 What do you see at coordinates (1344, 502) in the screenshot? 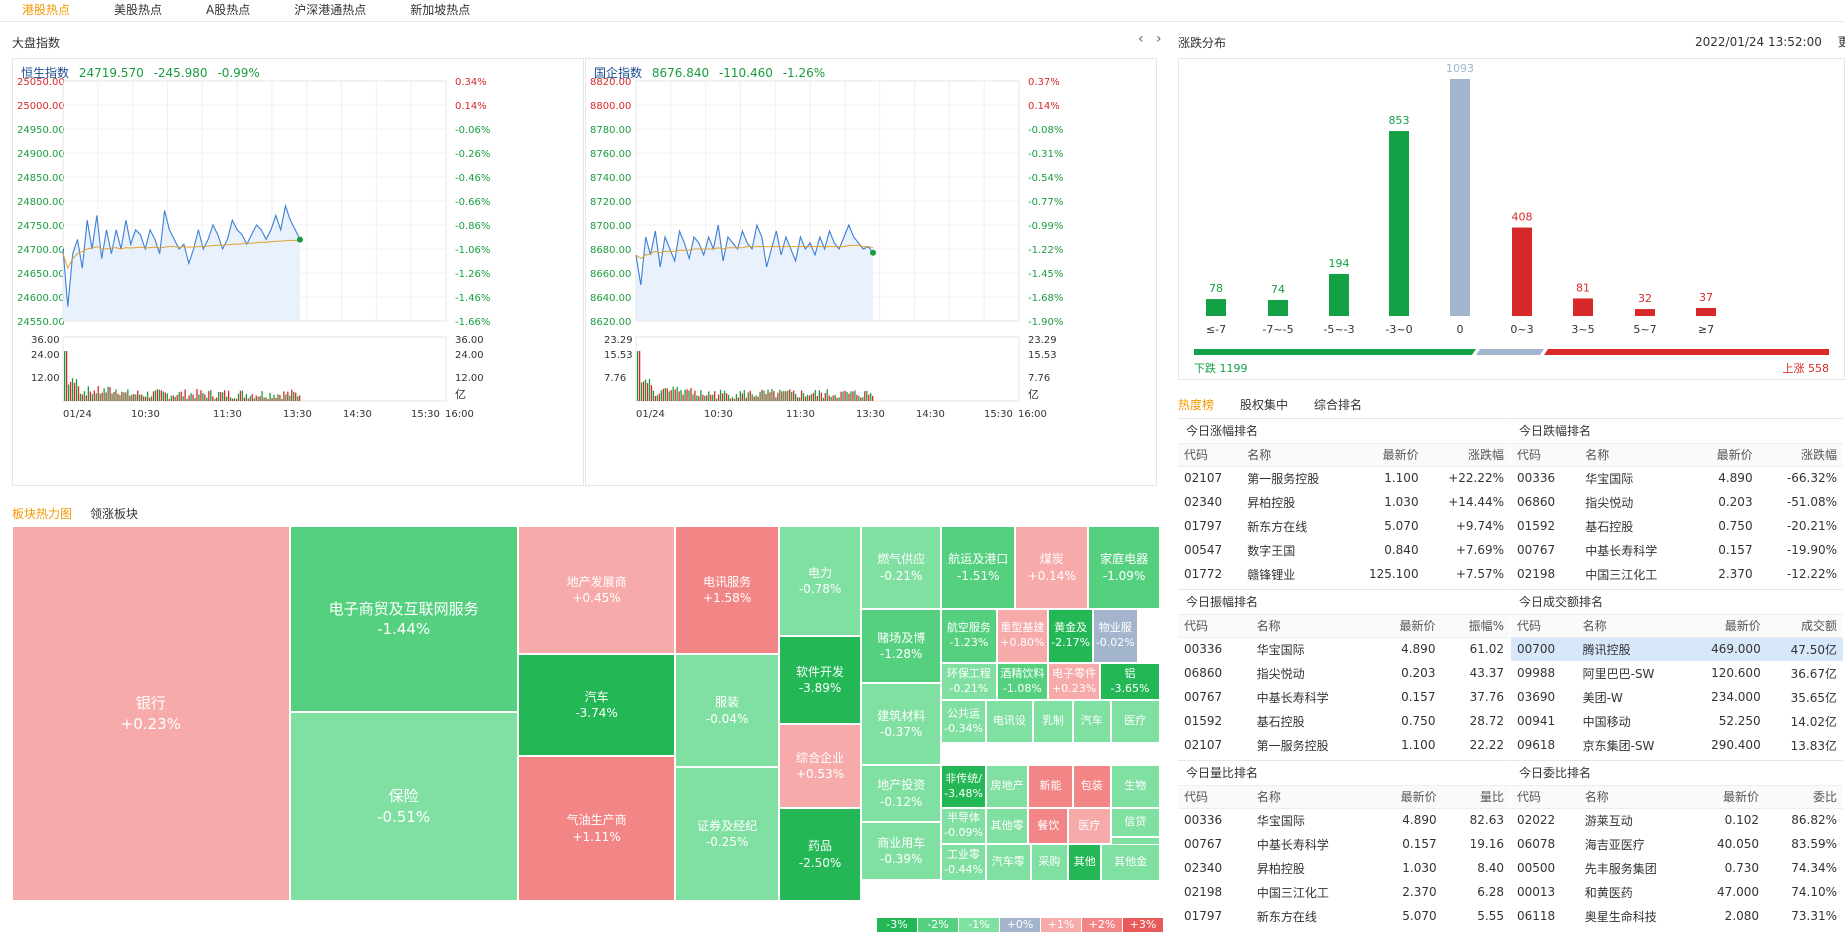
I see `table-row: 02340 昇柏控股 1.030 +14.44%` at bounding box center [1344, 502].